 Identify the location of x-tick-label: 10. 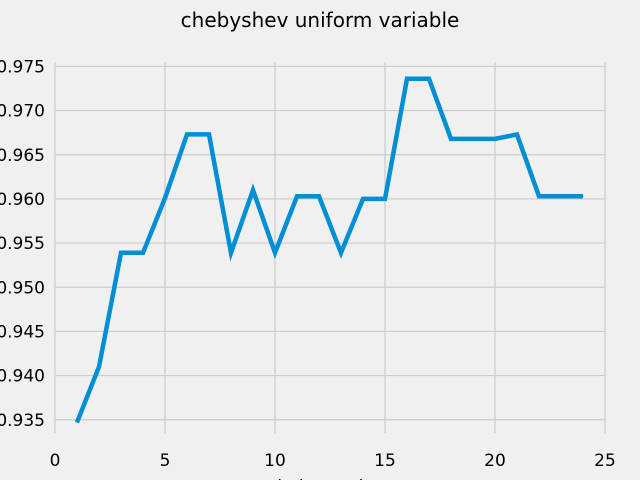
(275, 461).